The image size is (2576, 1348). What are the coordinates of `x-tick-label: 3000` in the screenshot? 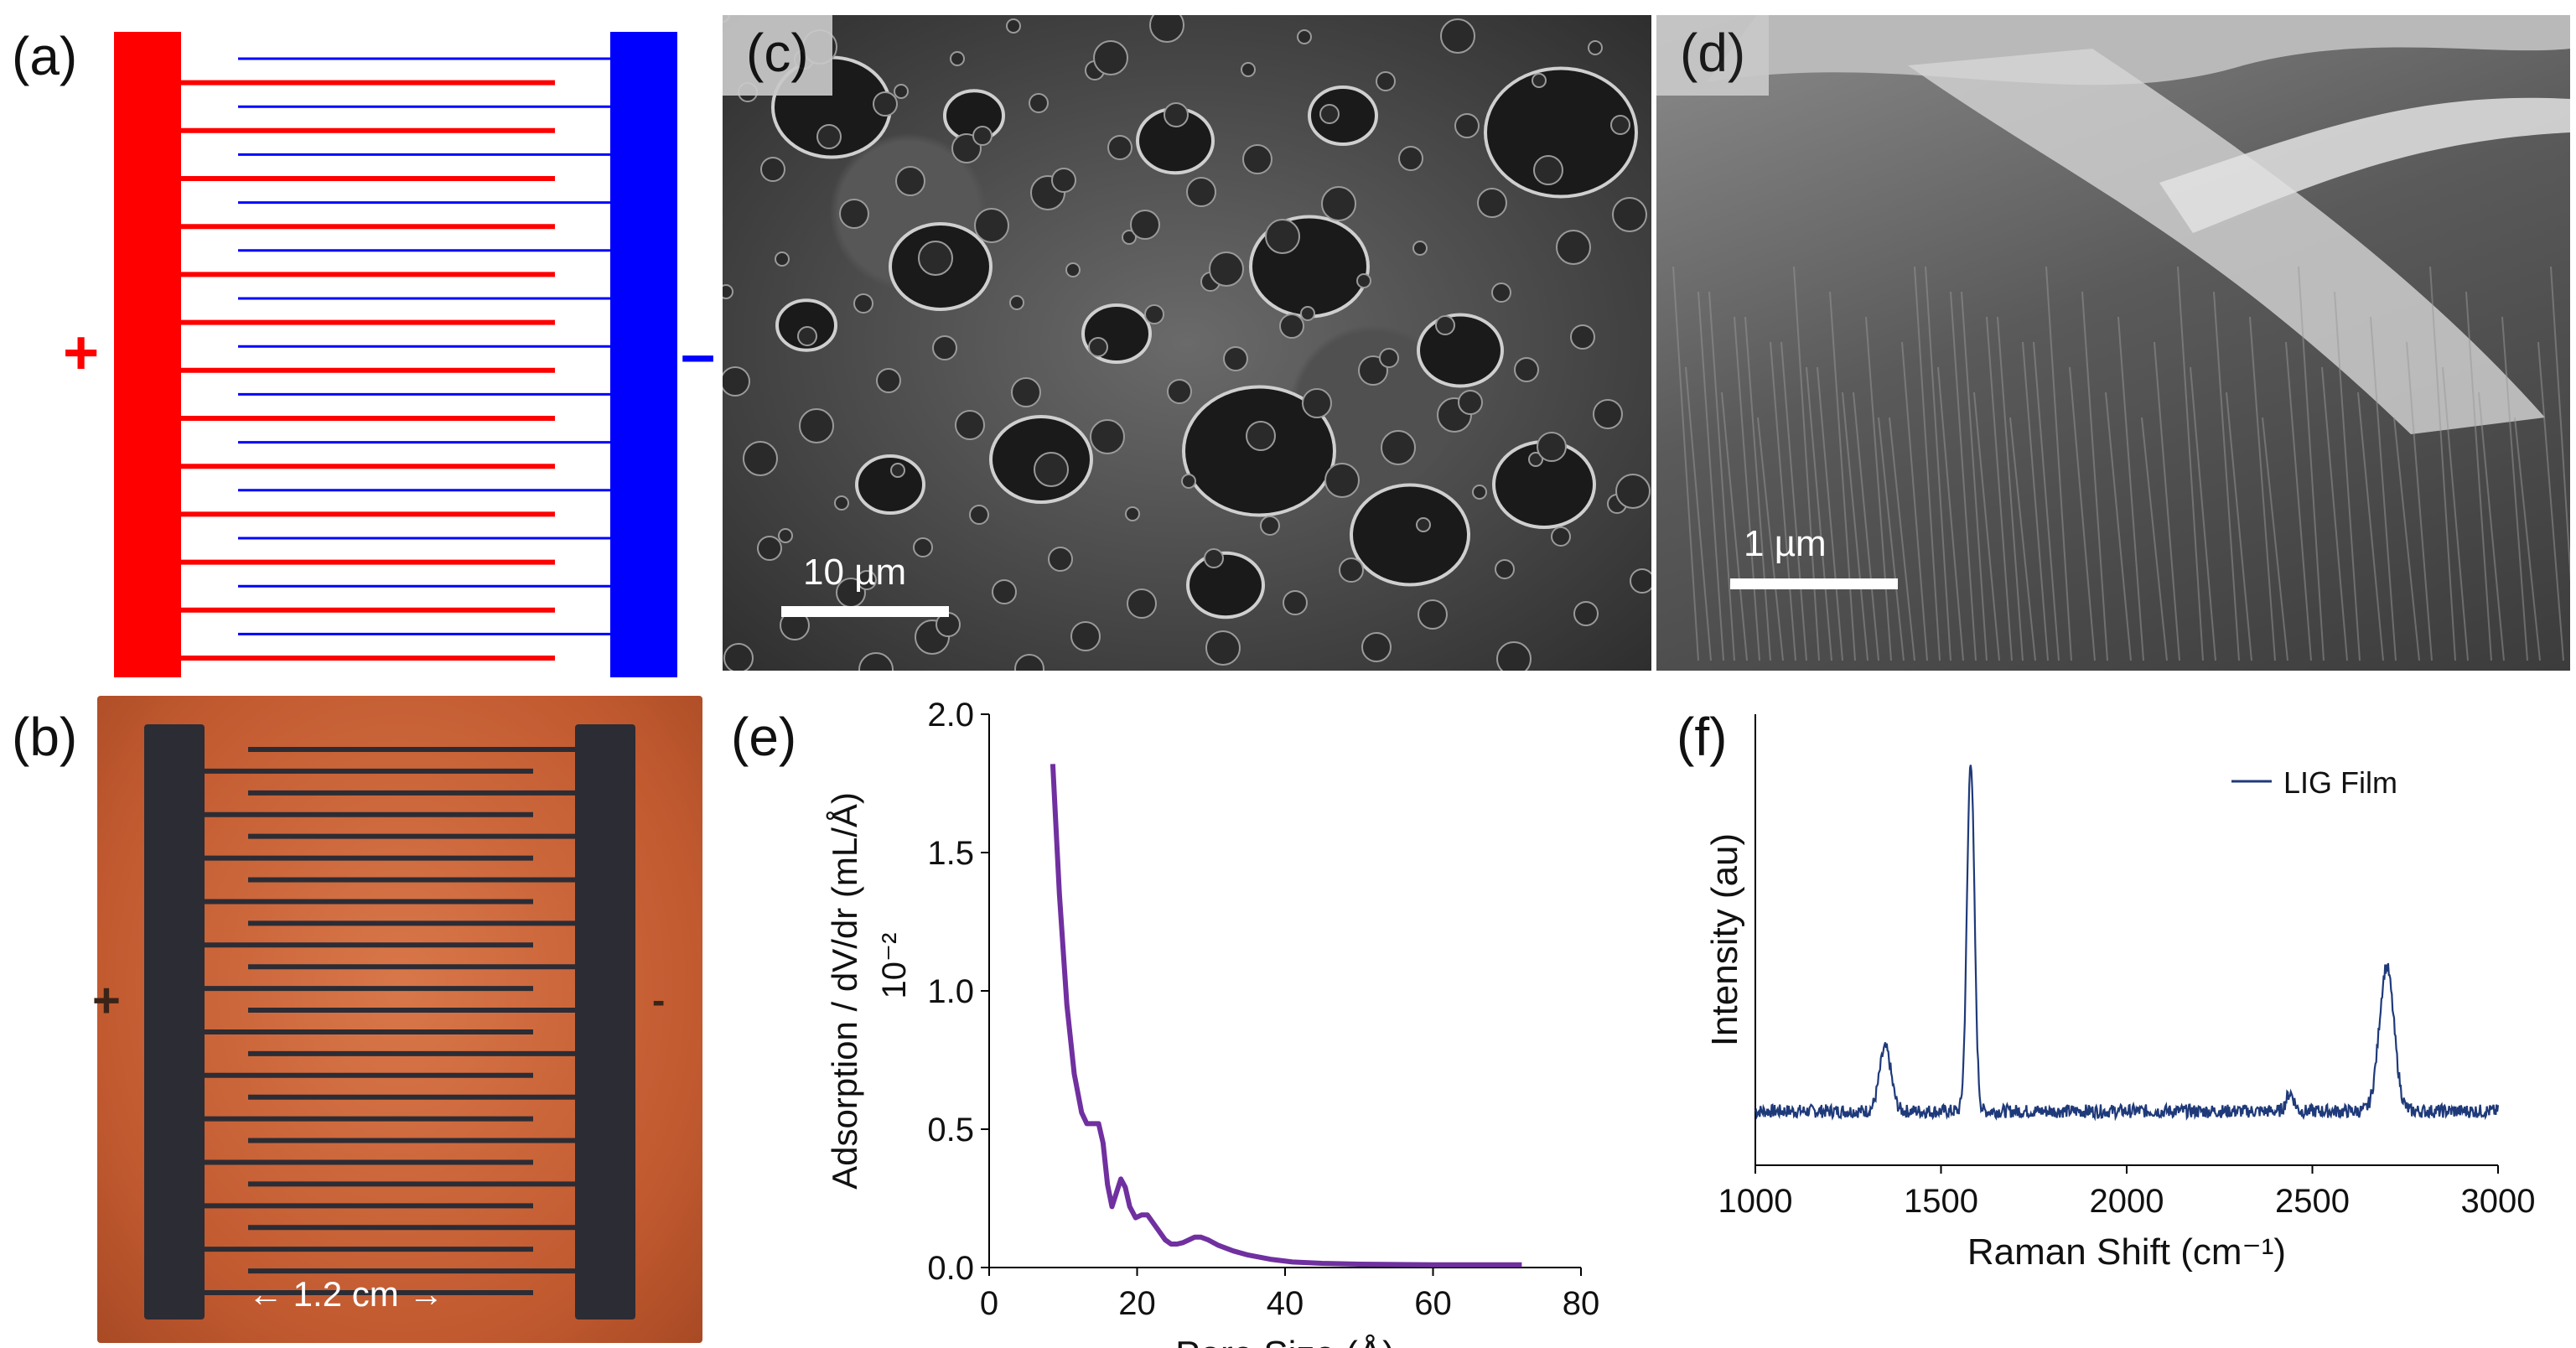 It's located at (2498, 1202).